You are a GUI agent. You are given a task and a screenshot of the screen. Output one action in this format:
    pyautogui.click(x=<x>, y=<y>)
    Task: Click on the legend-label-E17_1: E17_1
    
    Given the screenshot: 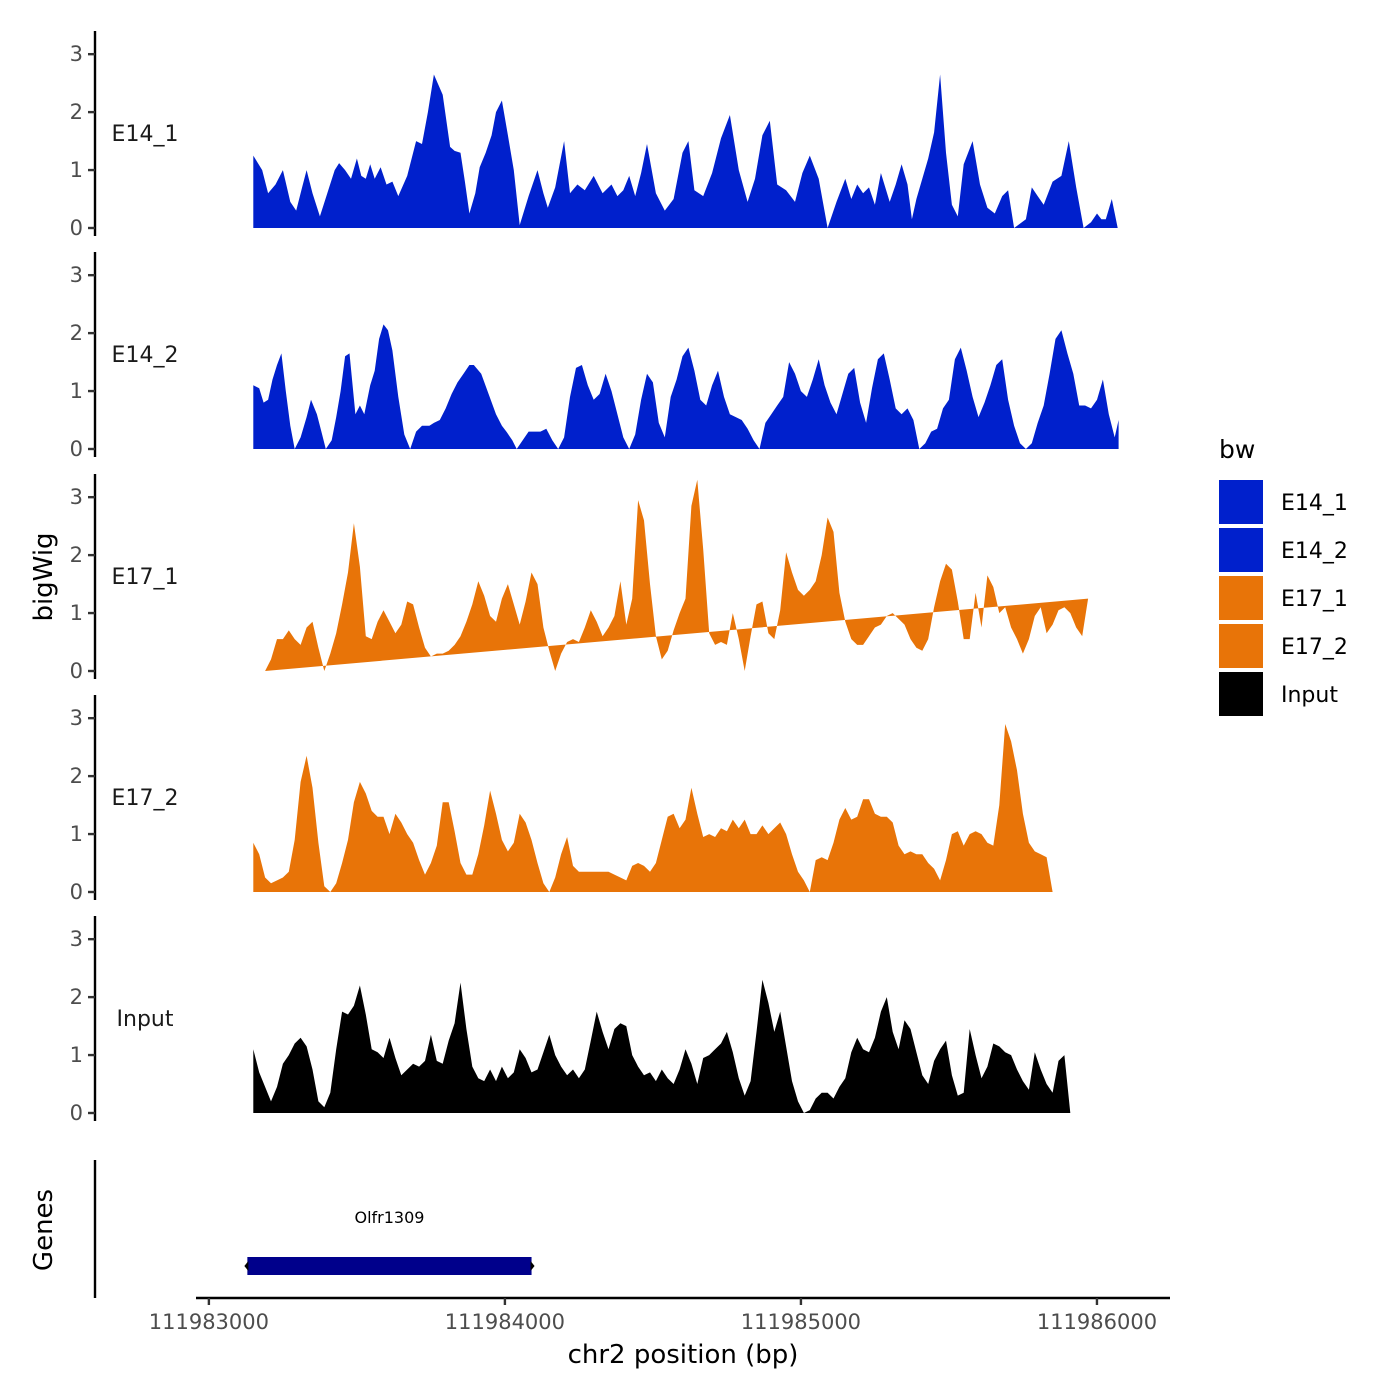 What is the action you would take?
    pyautogui.click(x=1314, y=599)
    